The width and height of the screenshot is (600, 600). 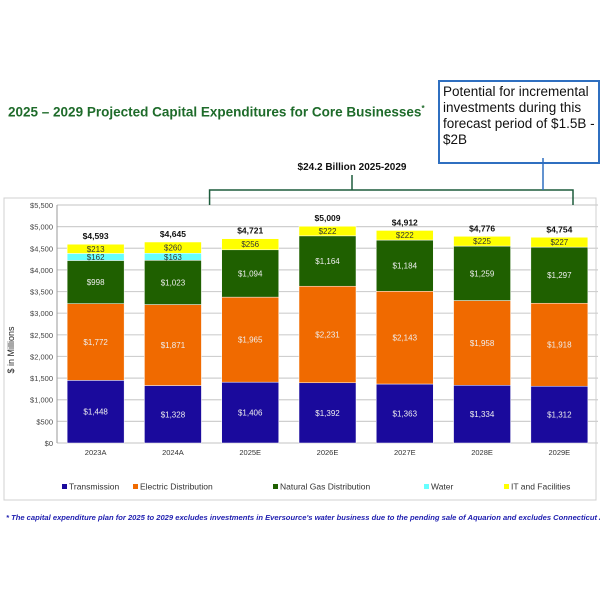 What do you see at coordinates (96, 282) in the screenshot?
I see `data-label: $998` at bounding box center [96, 282].